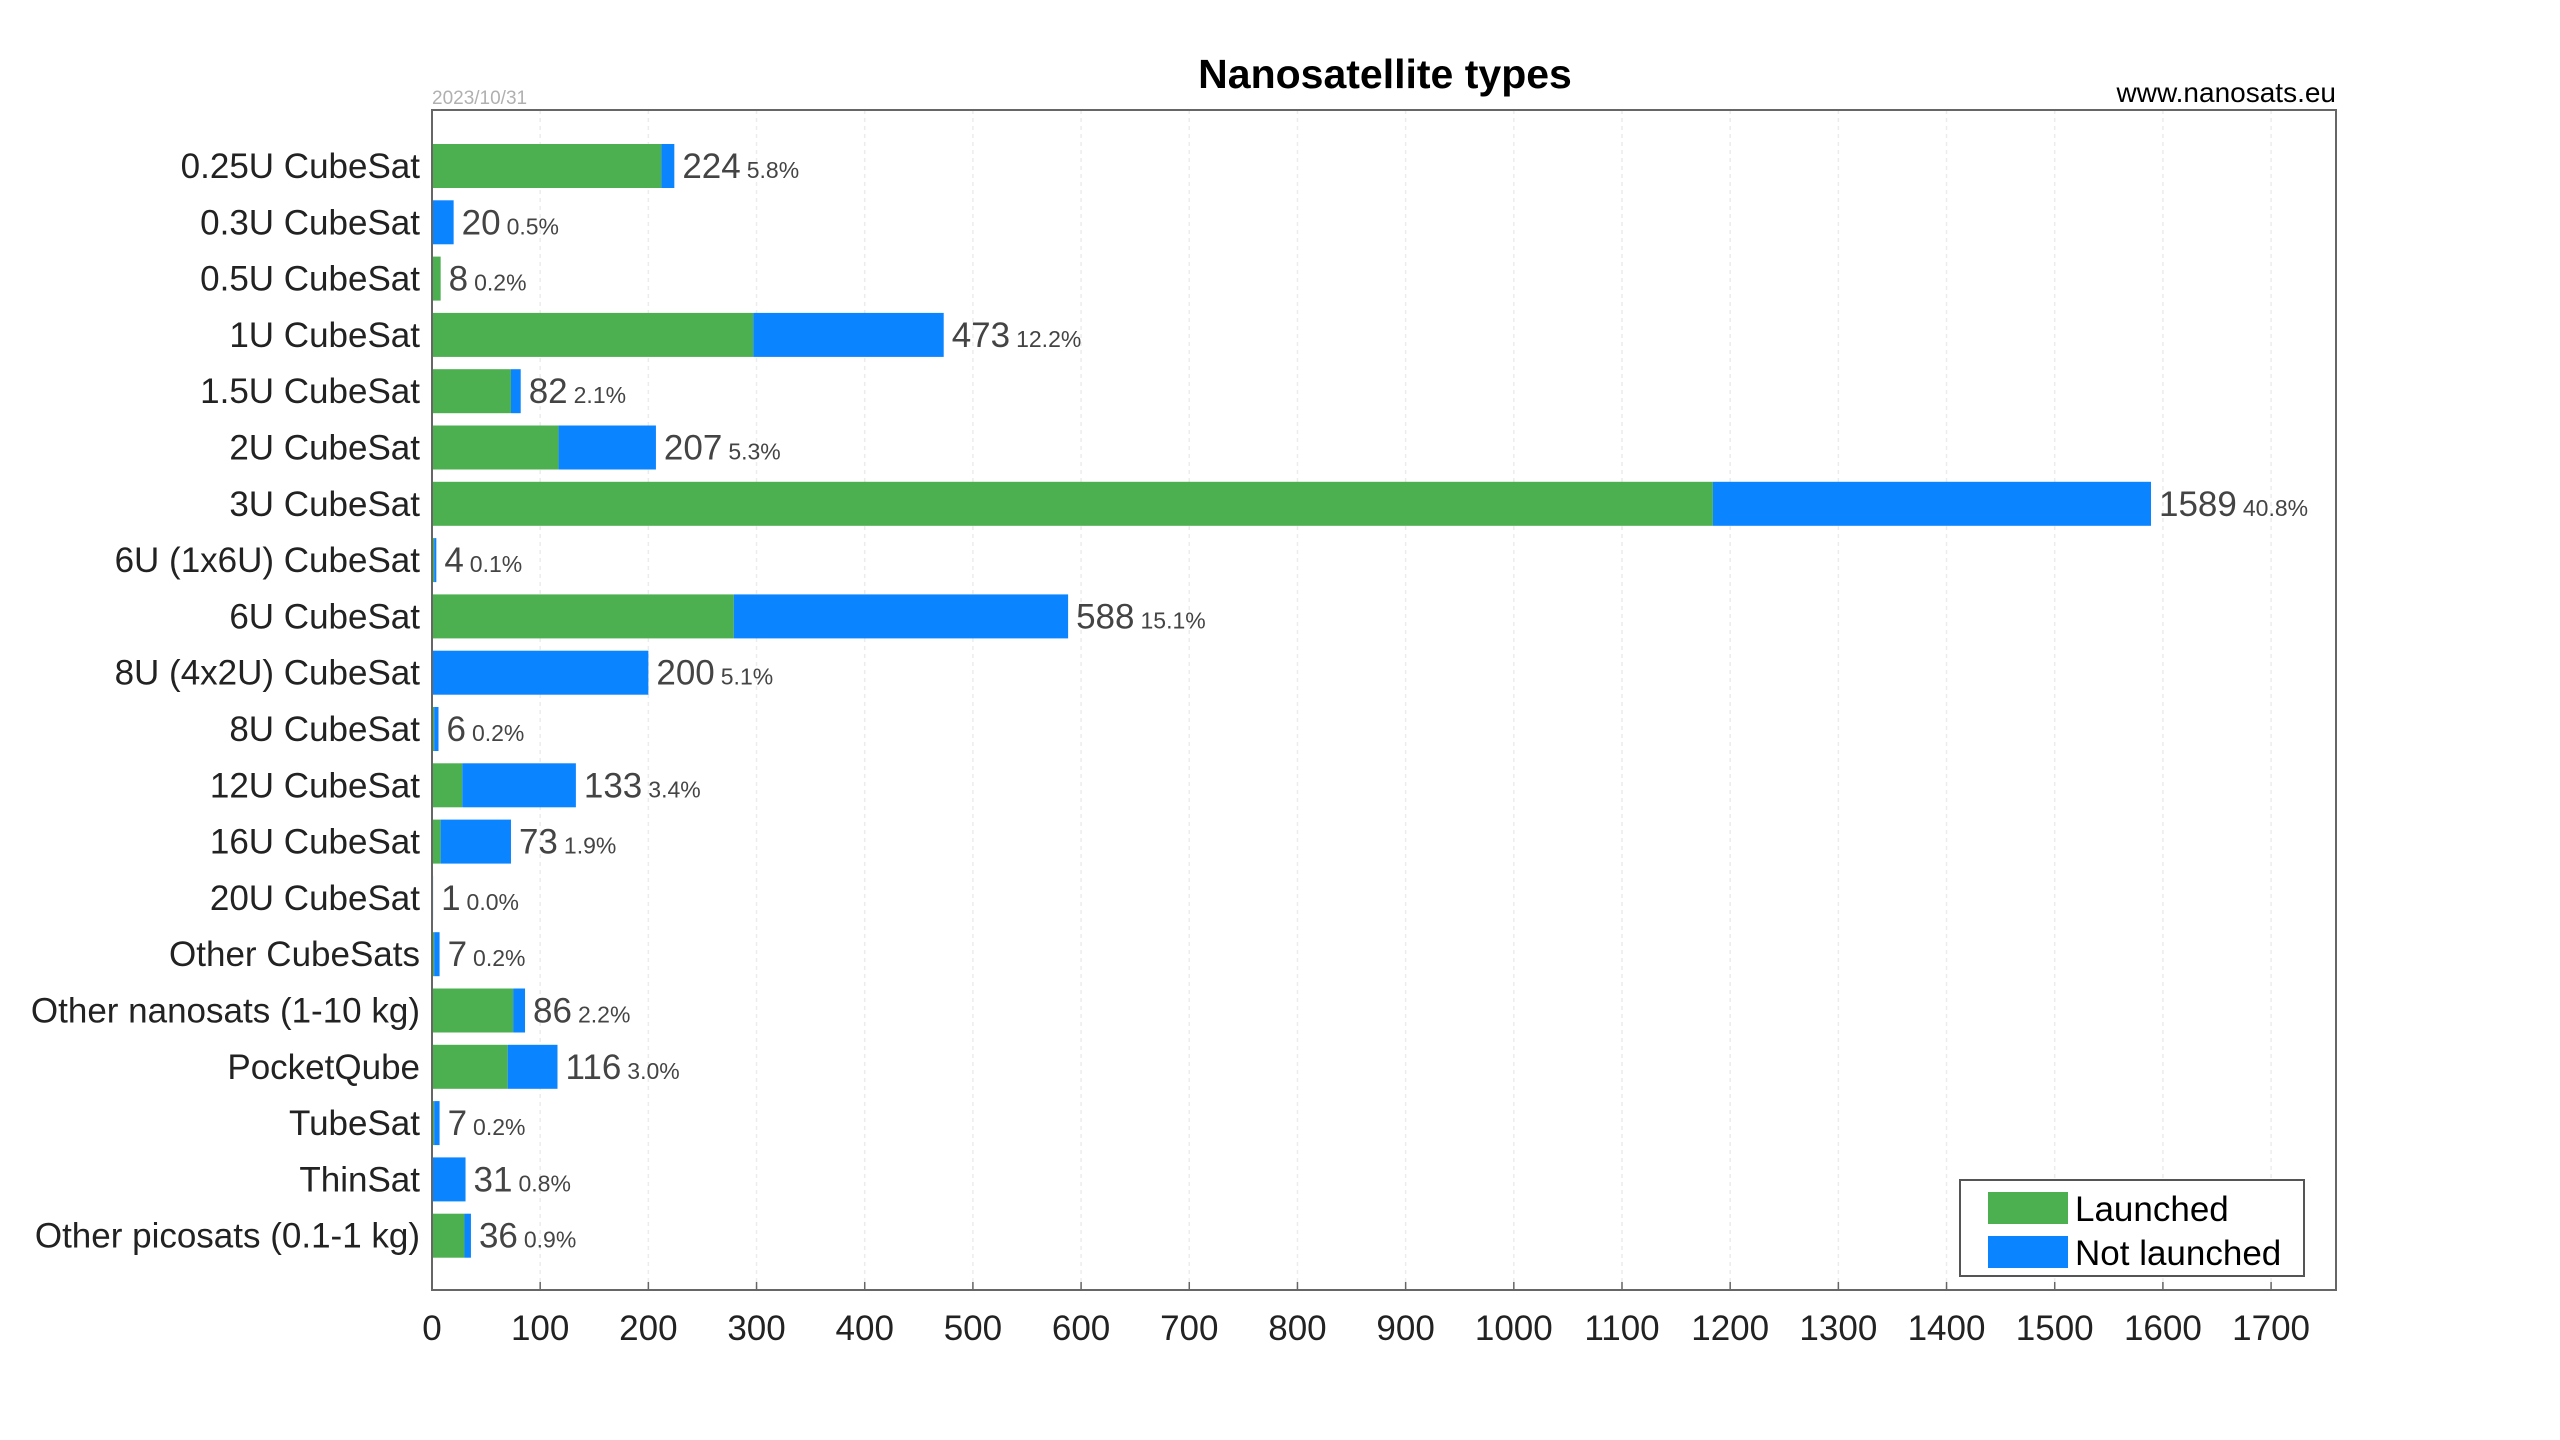 Image resolution: width=2560 pixels, height=1440 pixels. What do you see at coordinates (498, 1236) in the screenshot?
I see `total-value: 36` at bounding box center [498, 1236].